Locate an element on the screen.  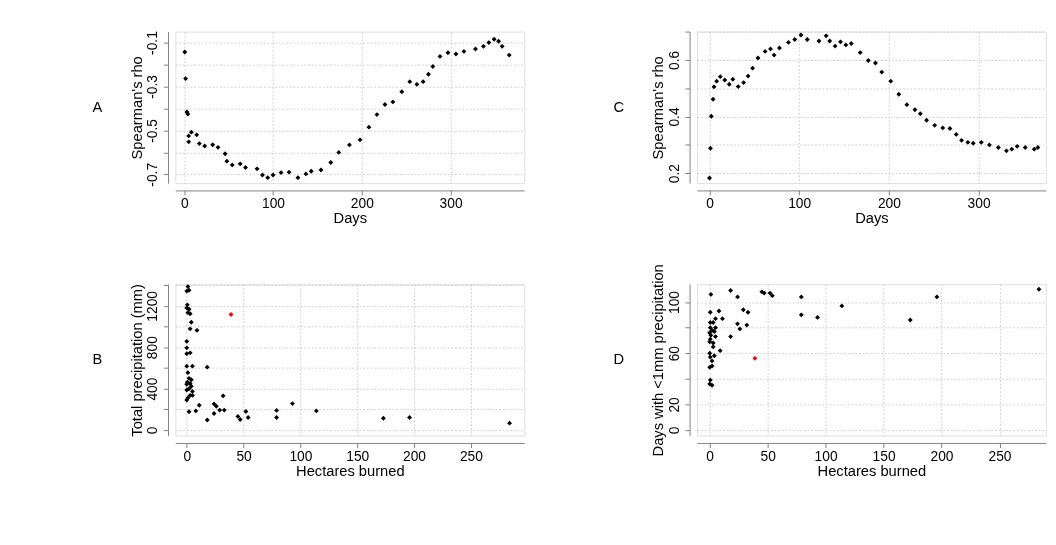
y-tick-label: -0.5 is located at coordinates (153, 130).